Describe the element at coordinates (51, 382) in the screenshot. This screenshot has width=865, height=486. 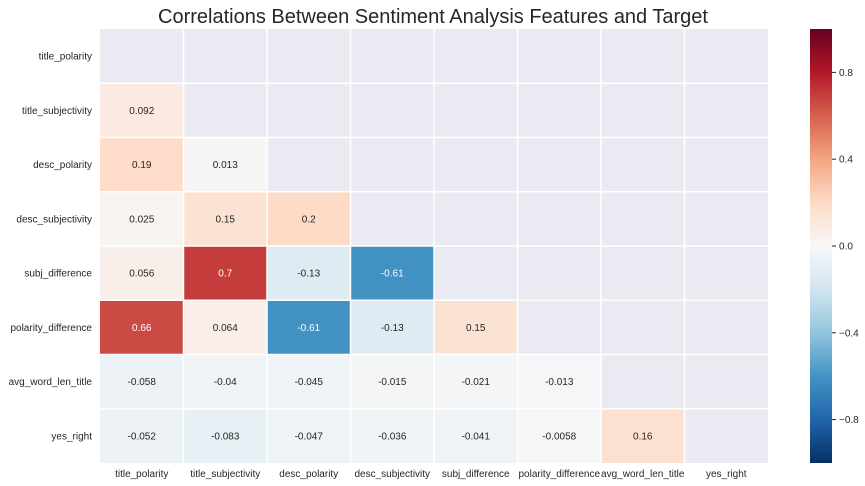
I see `y-tick-label: avg_word_len_title` at that location.